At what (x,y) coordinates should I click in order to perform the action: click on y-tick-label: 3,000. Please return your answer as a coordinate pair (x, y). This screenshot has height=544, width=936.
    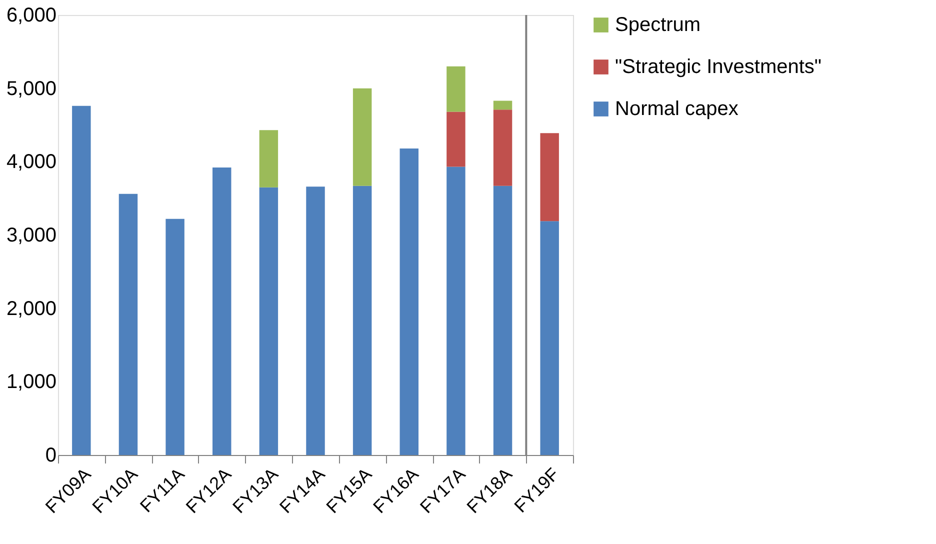
    Looking at the image, I should click on (31, 235).